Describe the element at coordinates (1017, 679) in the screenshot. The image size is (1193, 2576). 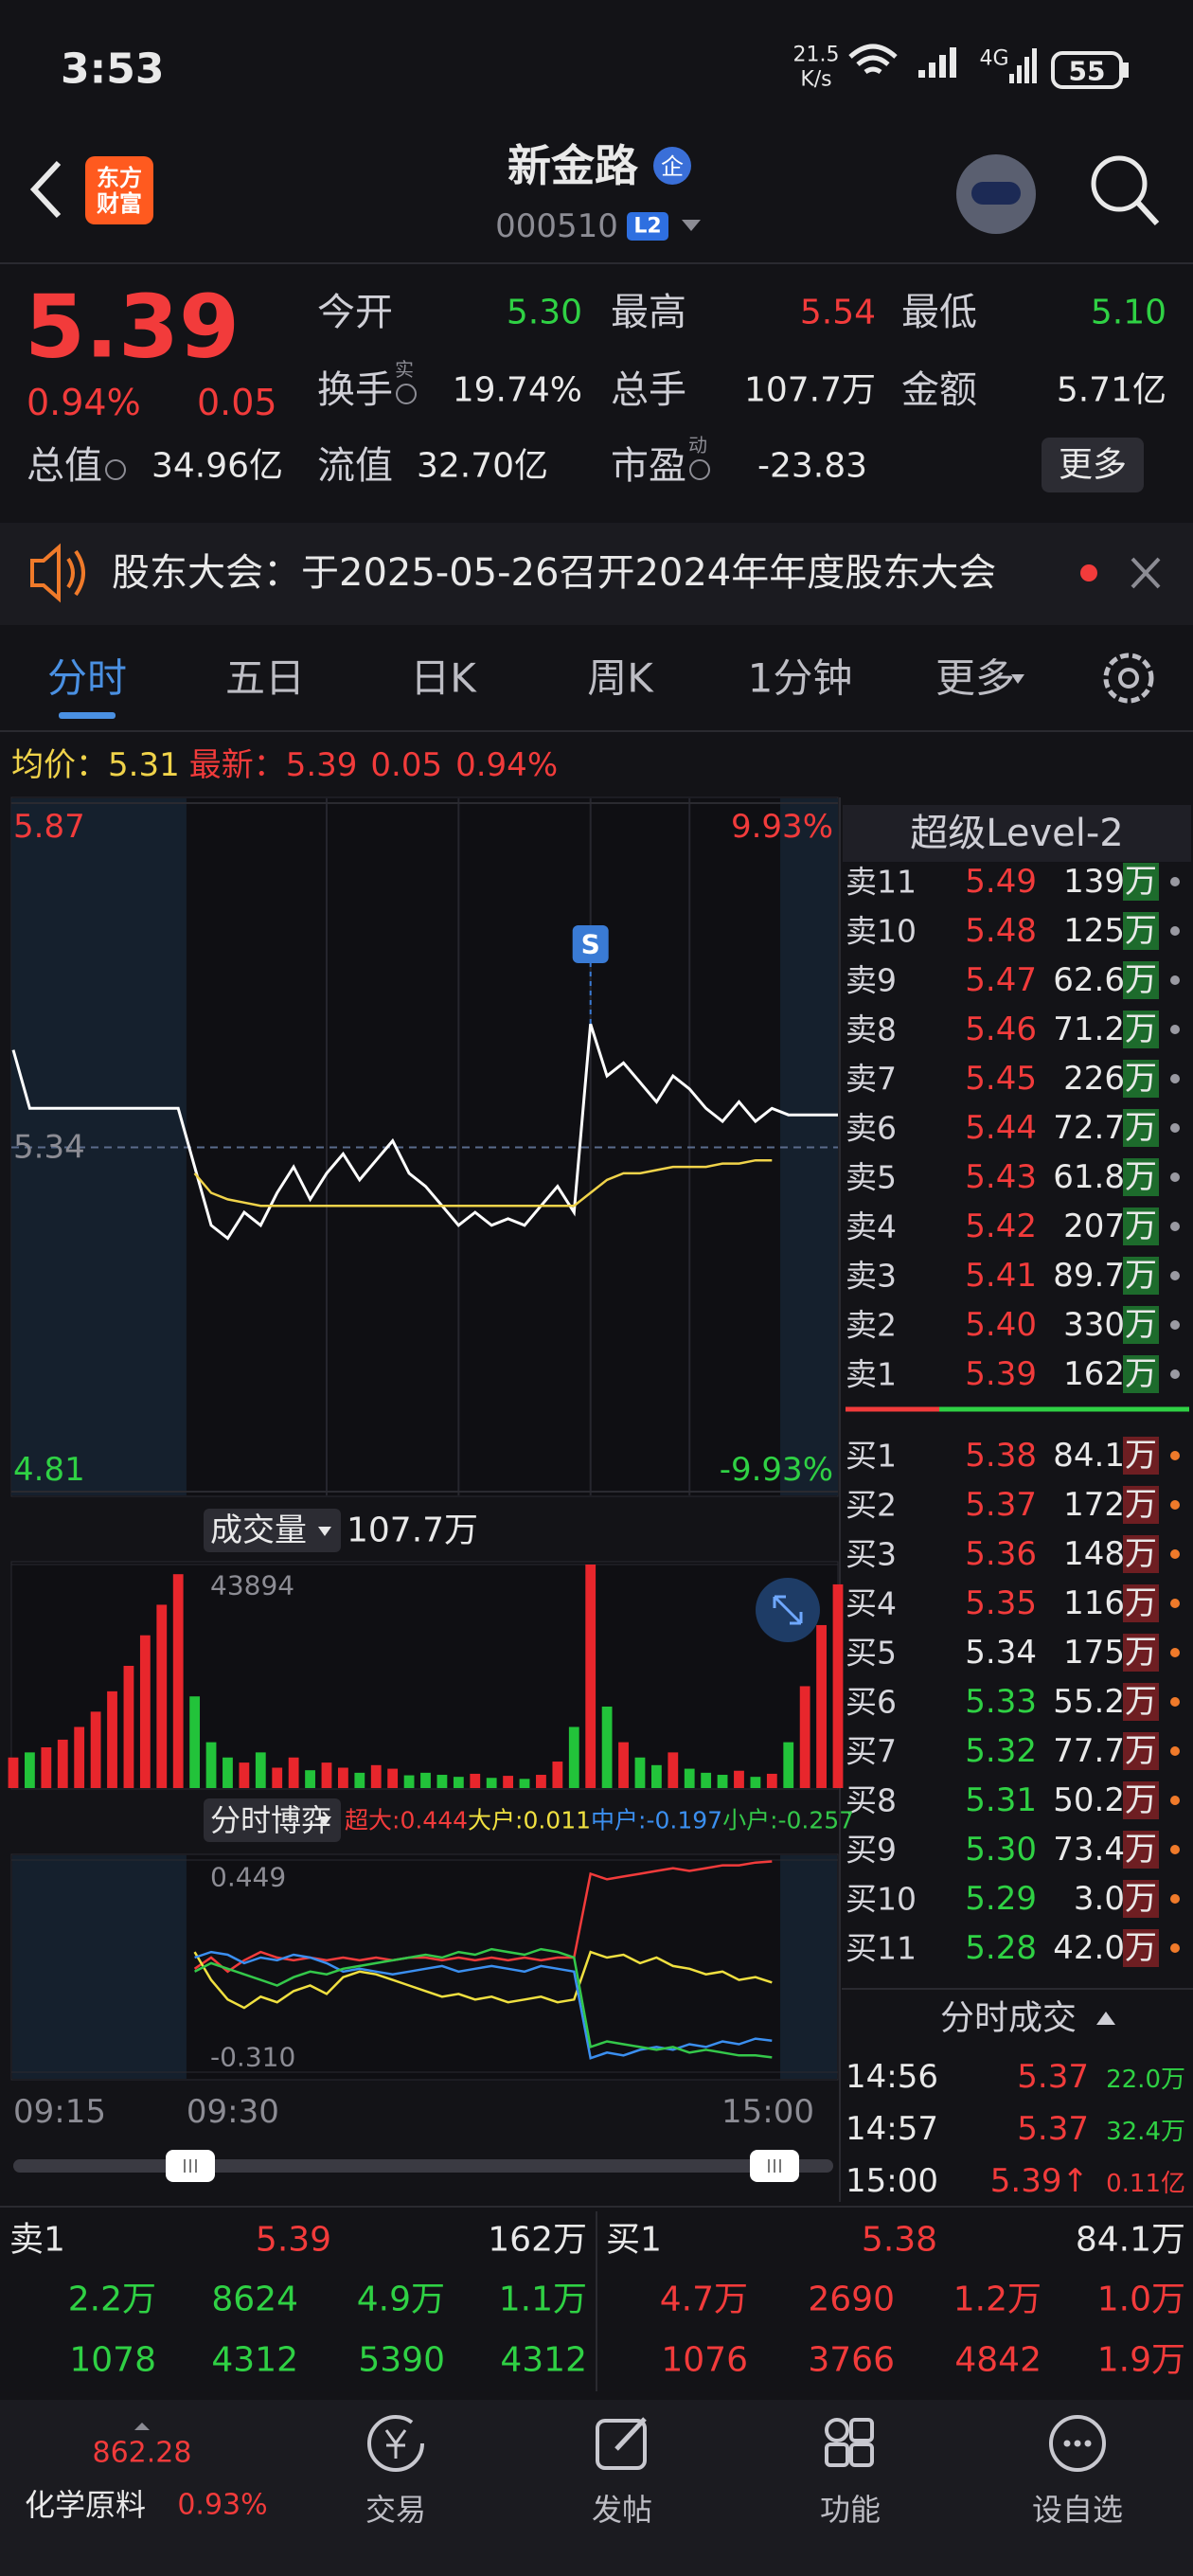
I see `tab-dropdown` at that location.